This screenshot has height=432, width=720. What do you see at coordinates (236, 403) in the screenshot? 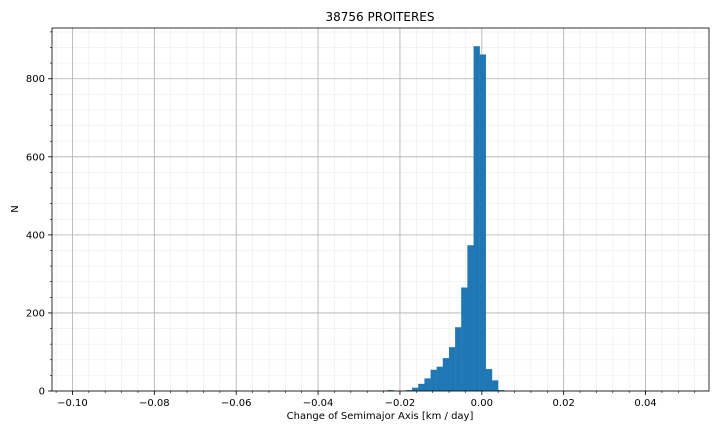
I see `x-tick-label: −0.06` at bounding box center [236, 403].